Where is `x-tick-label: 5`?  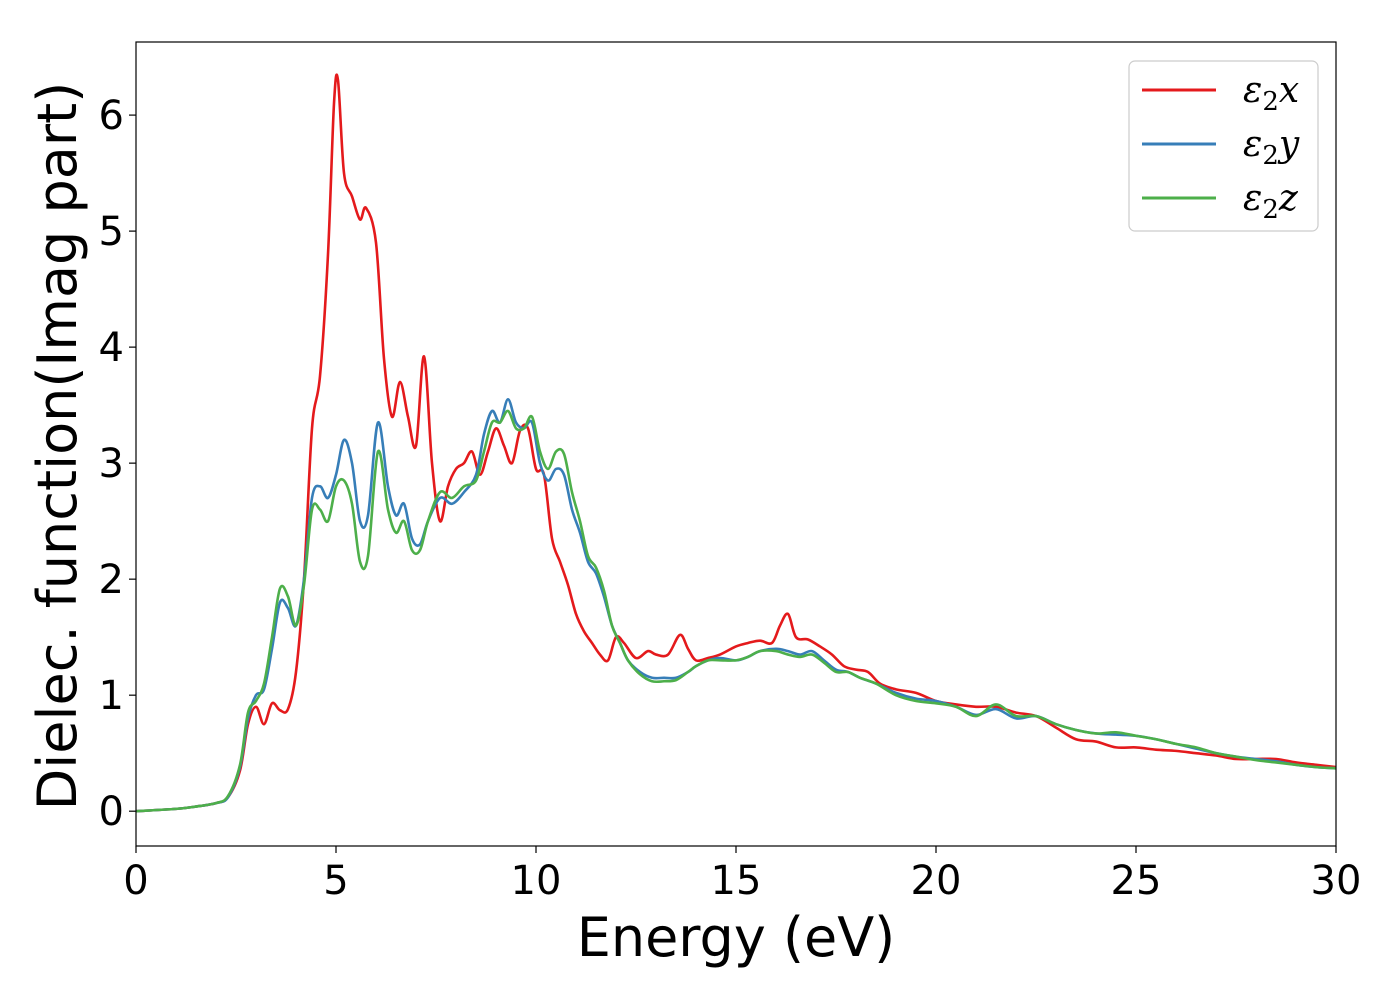
x-tick-label: 5 is located at coordinates (335, 881).